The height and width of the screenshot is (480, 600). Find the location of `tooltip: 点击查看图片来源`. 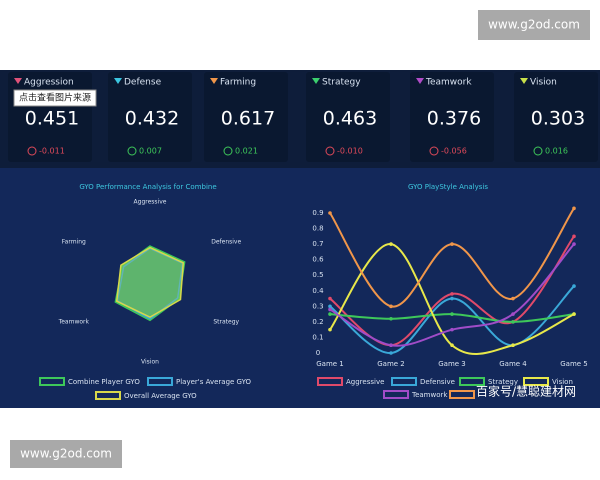

tooltip: 点击查看图片来源 is located at coordinates (55, 98).